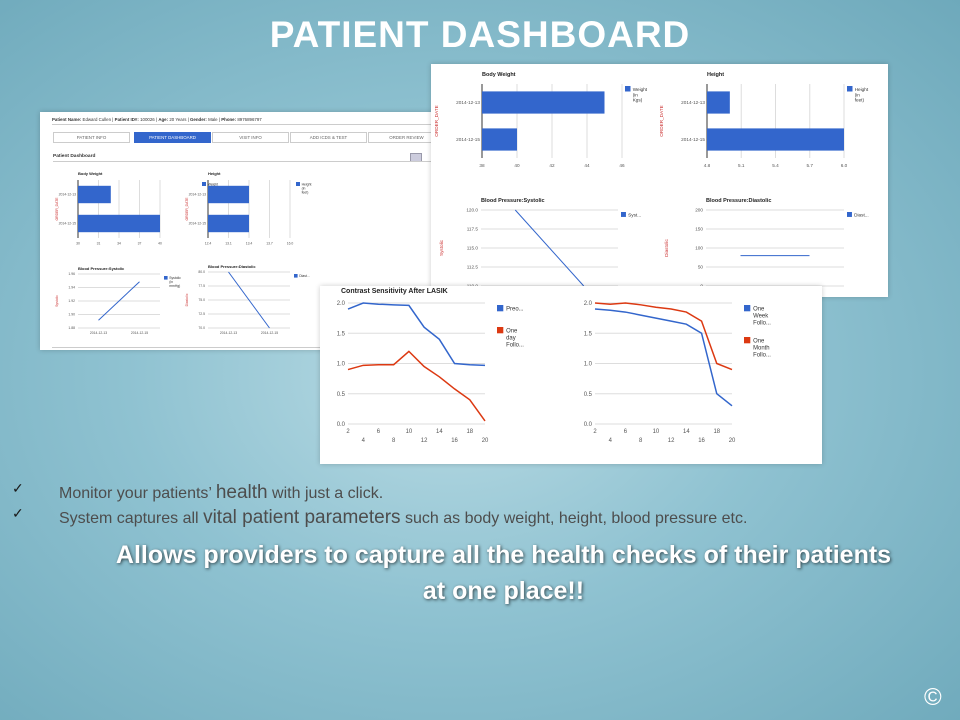  I want to click on tab-order-review: ORDER REVIEW, so click(404, 137).